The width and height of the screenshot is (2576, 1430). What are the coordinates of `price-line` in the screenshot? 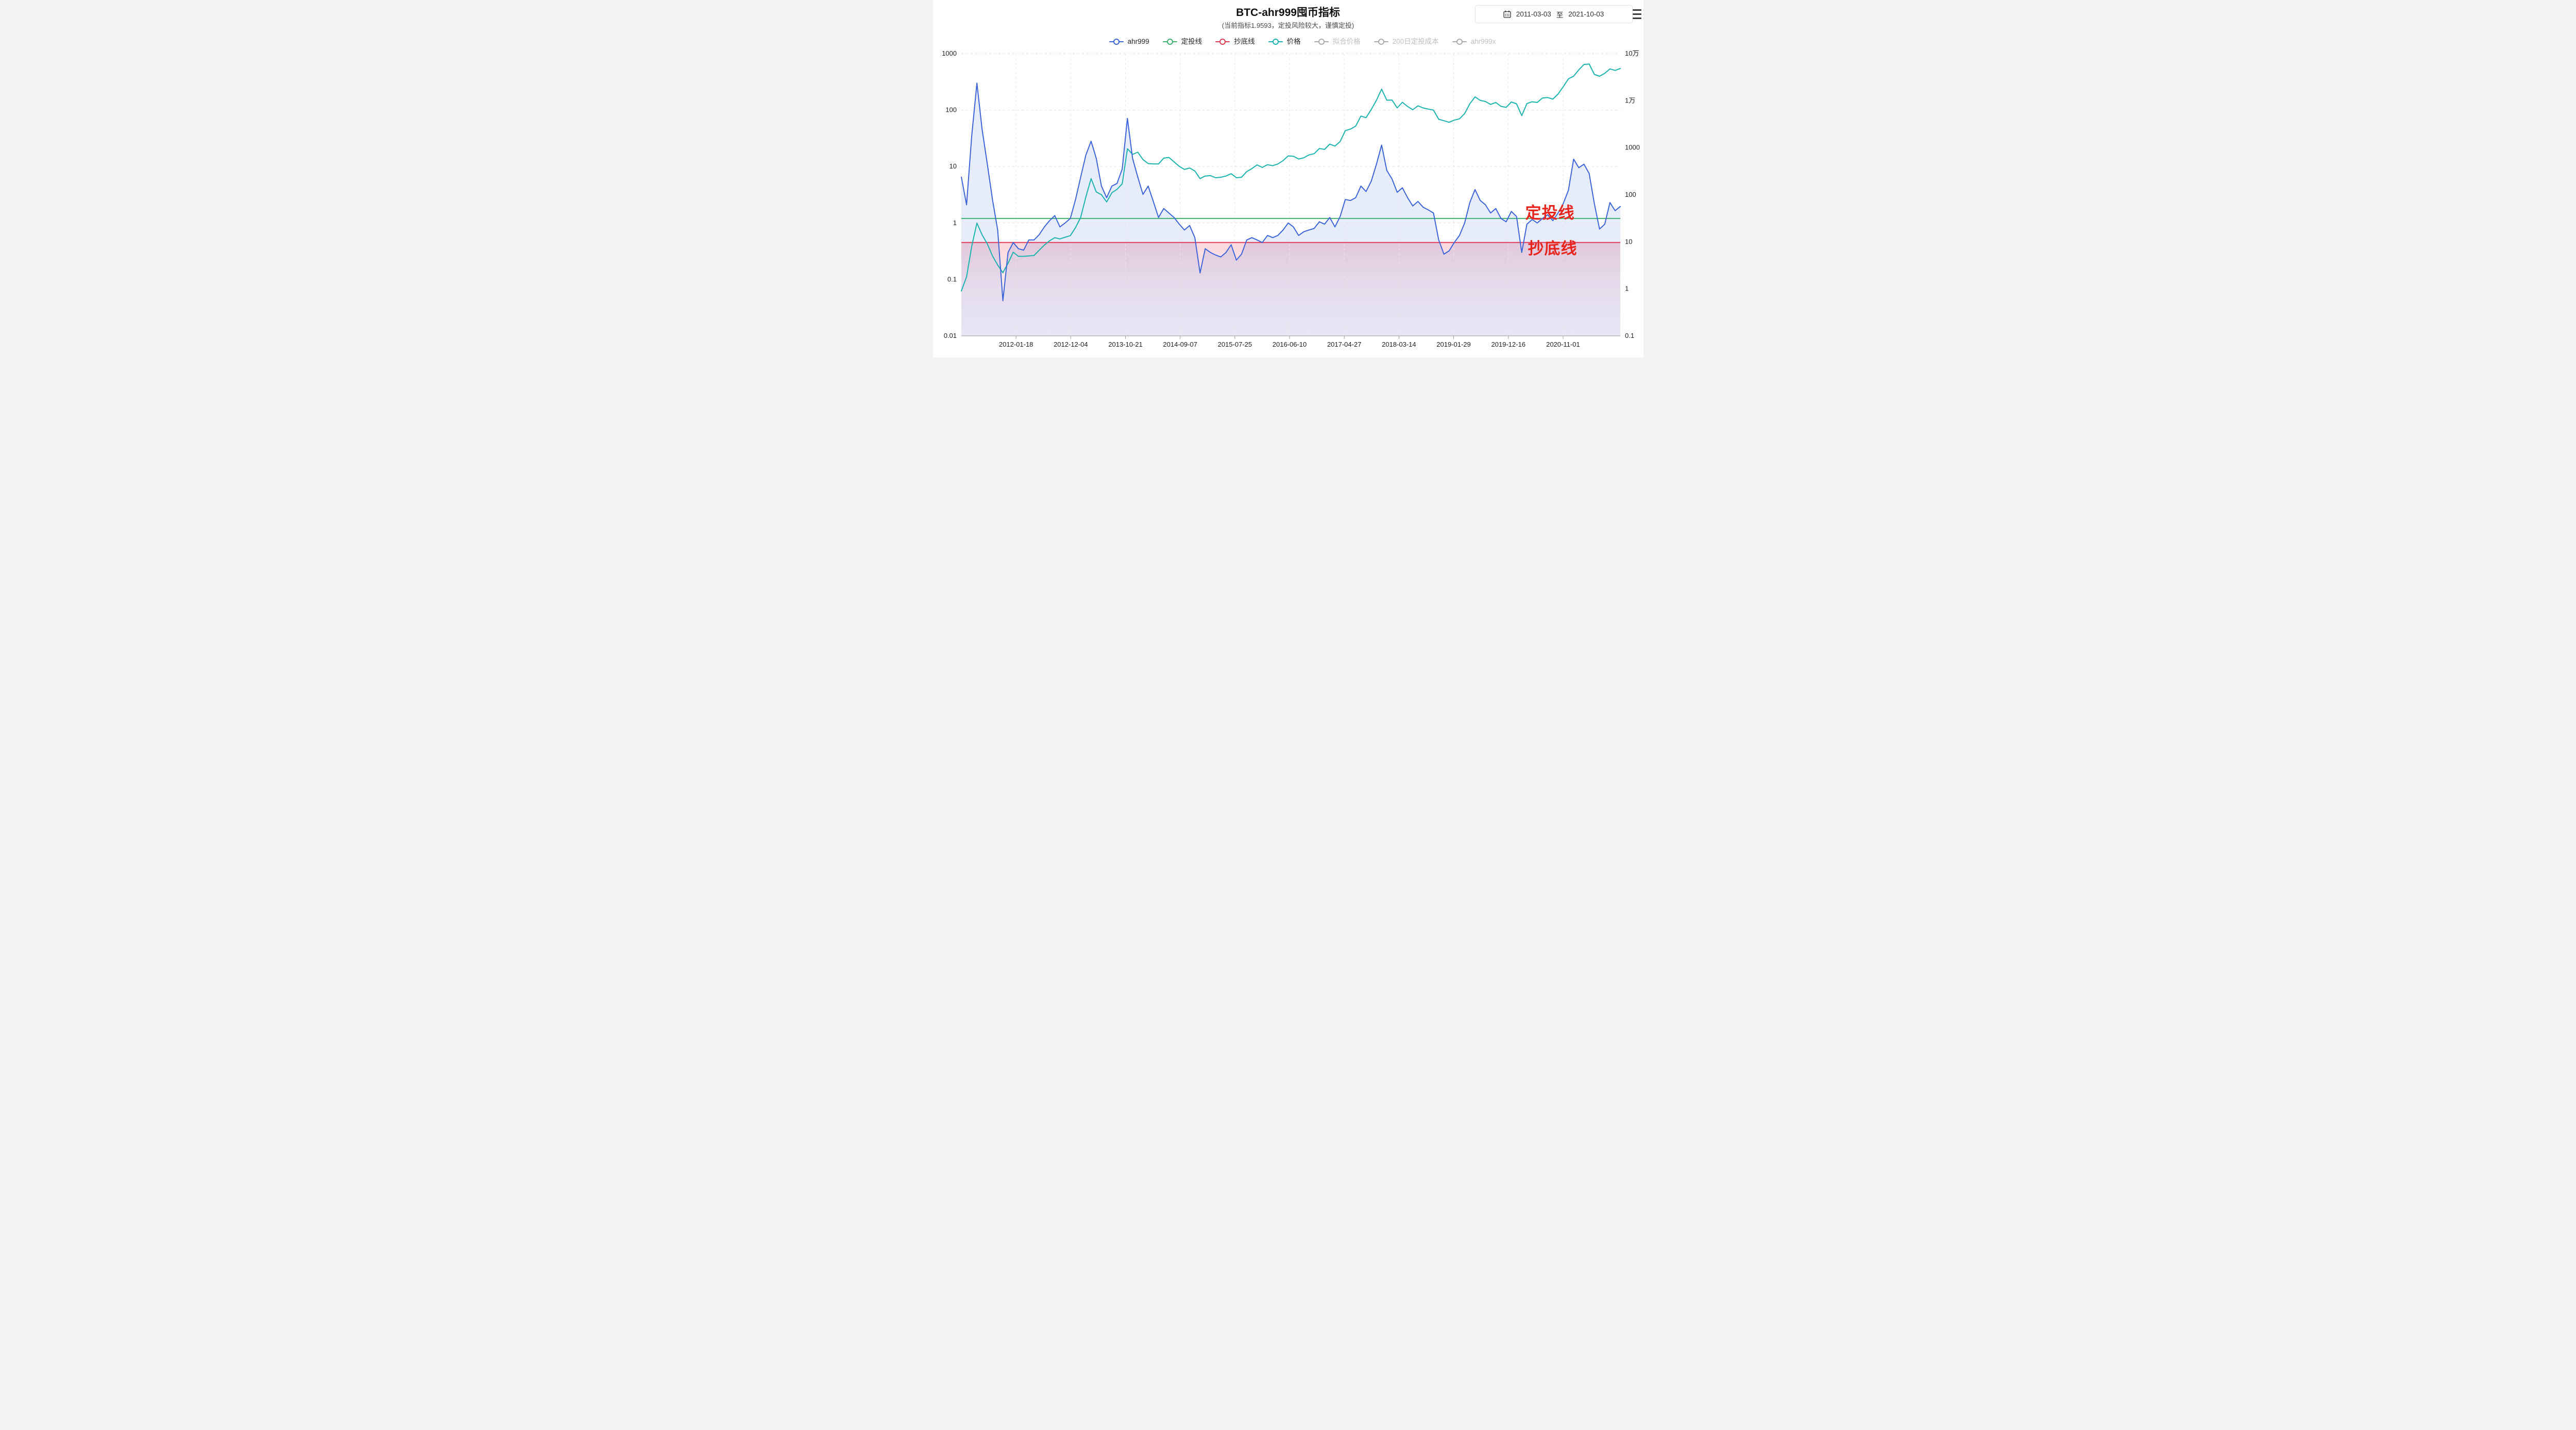 It's located at (1290, 177).